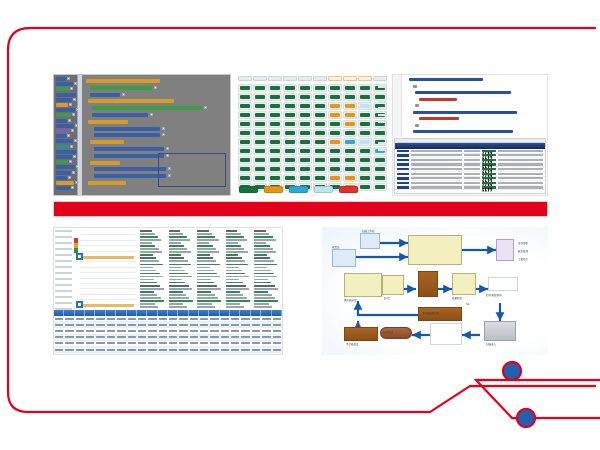  I want to click on node-scanner-station, so click(370, 241).